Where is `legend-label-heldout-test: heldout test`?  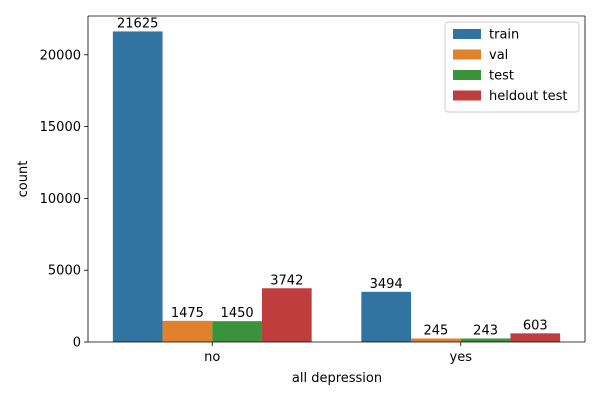
legend-label-heldout-test: heldout test is located at coordinates (528, 96).